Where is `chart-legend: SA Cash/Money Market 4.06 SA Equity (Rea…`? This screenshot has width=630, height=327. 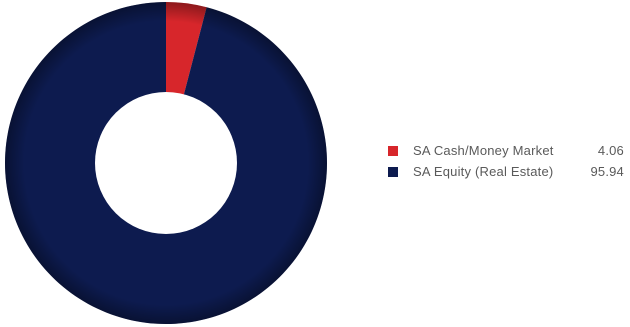
chart-legend: SA Cash/Money Market 4.06 SA Equity (Rea… is located at coordinates (508, 161).